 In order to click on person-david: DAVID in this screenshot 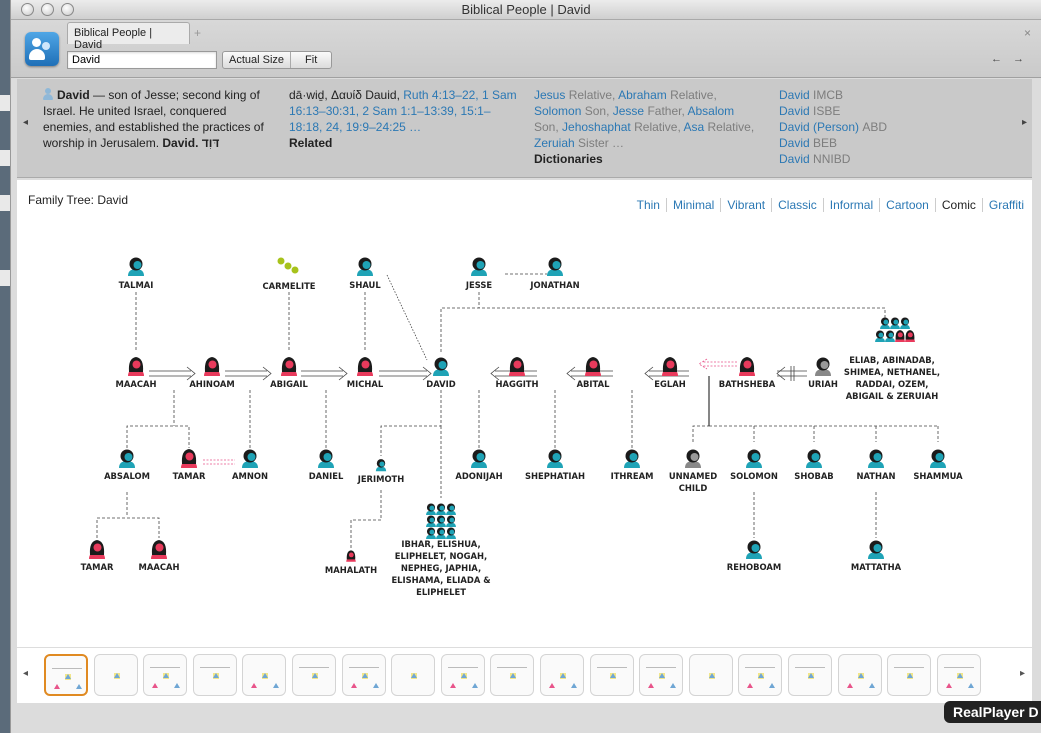, I will do `click(441, 373)`.